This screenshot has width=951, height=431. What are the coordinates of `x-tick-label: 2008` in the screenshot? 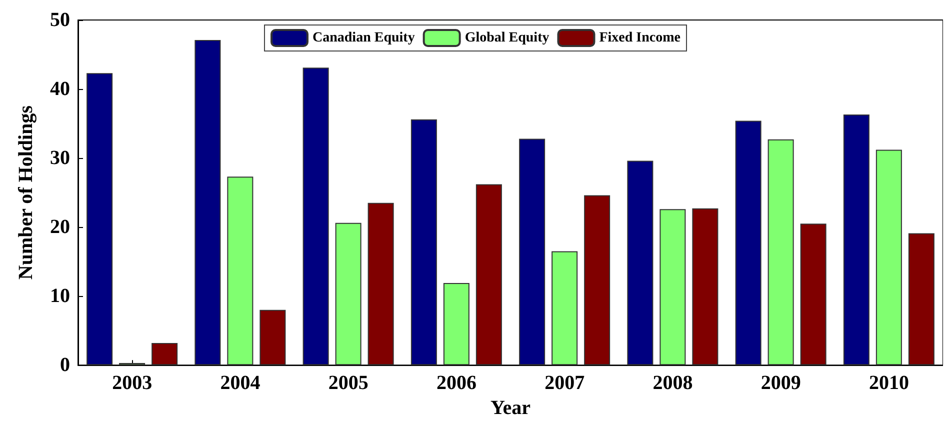 It's located at (672, 383).